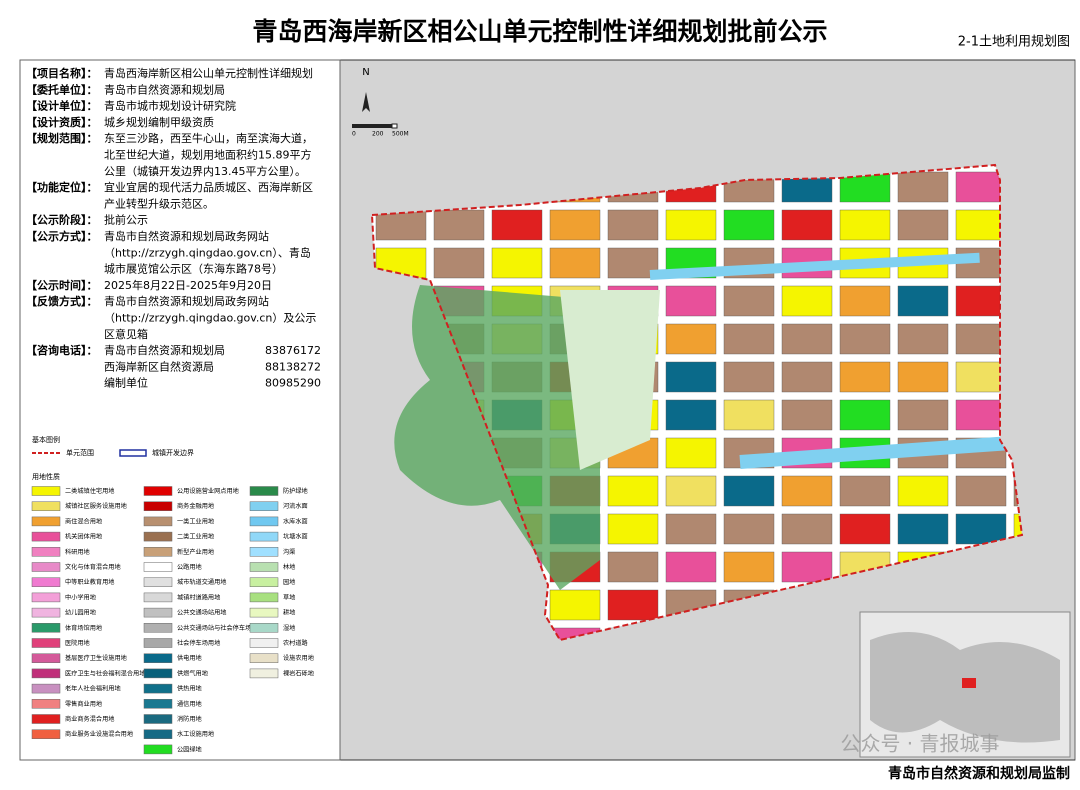 The image size is (1080, 790). Describe the element at coordinates (293, 366) in the screenshot. I see `contact-phone: 88138272` at that location.